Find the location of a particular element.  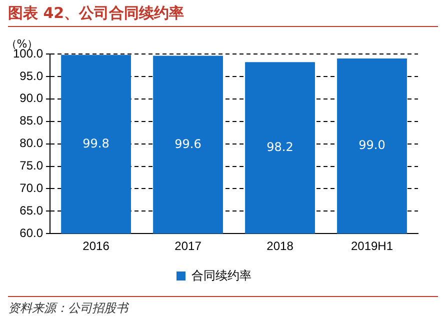

text: 99.0 is located at coordinates (372, 145).